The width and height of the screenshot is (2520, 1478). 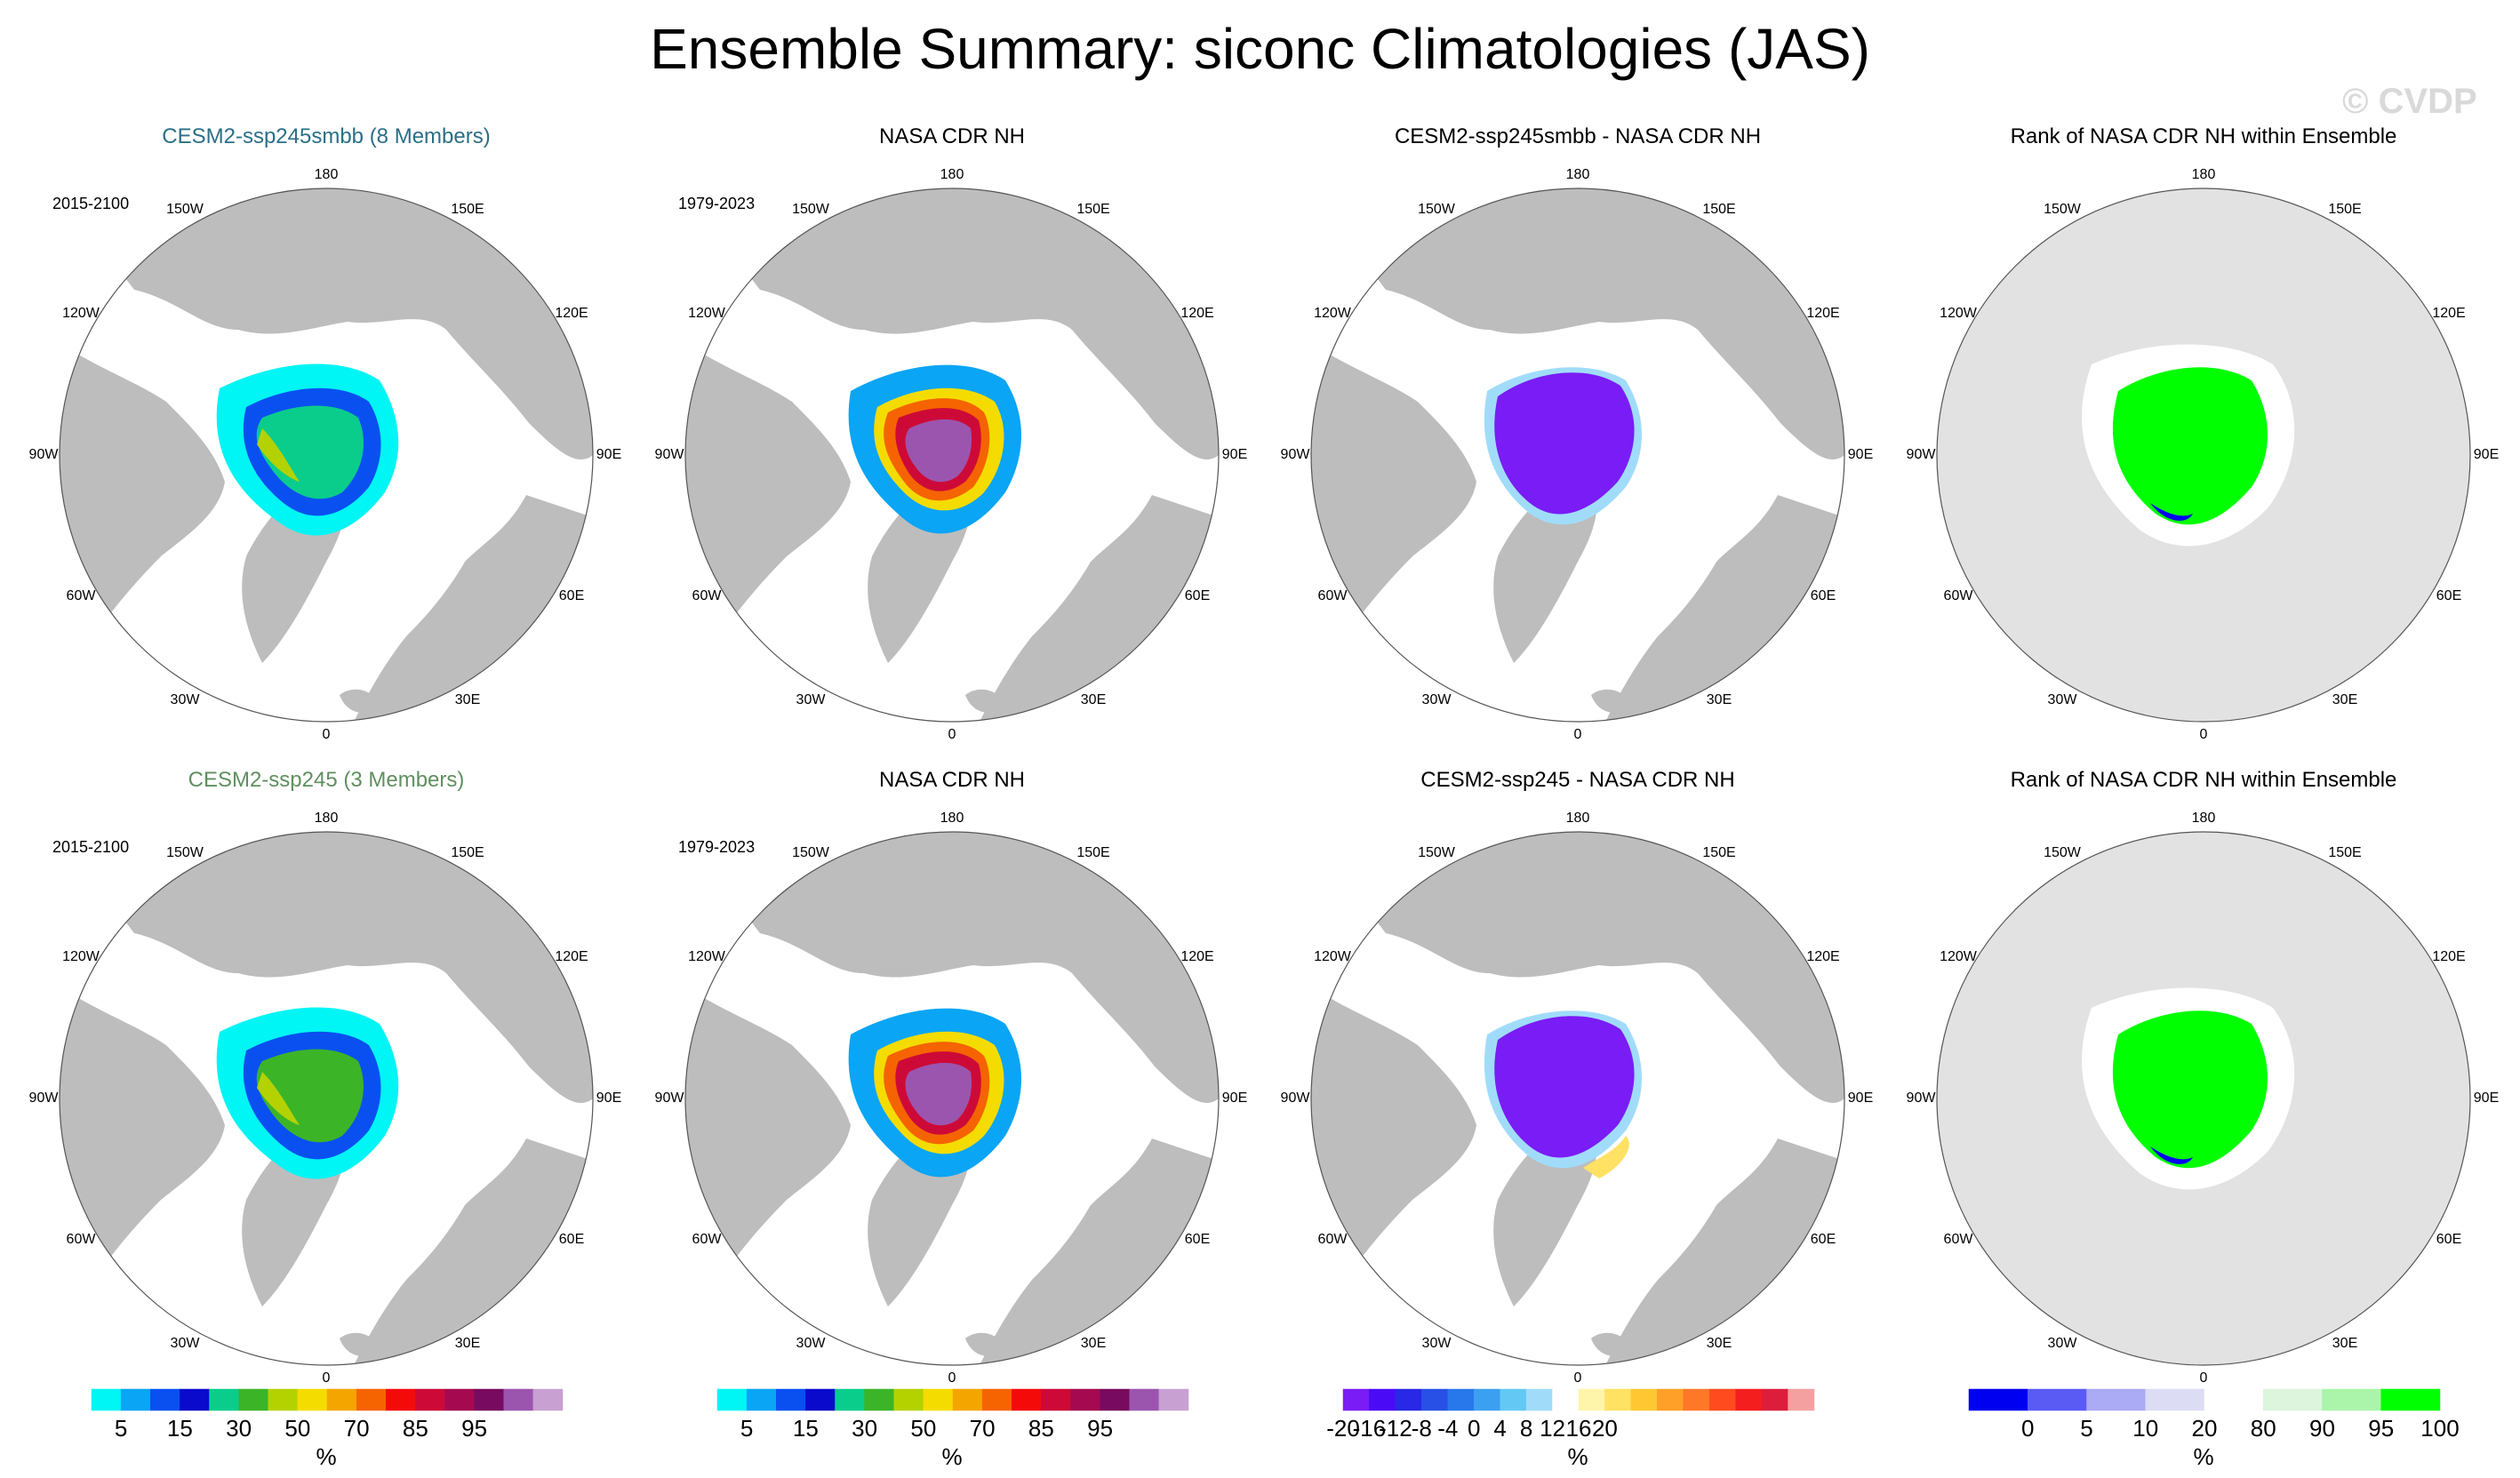 I want to click on colorbar-tick-label: 10, so click(x=2145, y=1428).